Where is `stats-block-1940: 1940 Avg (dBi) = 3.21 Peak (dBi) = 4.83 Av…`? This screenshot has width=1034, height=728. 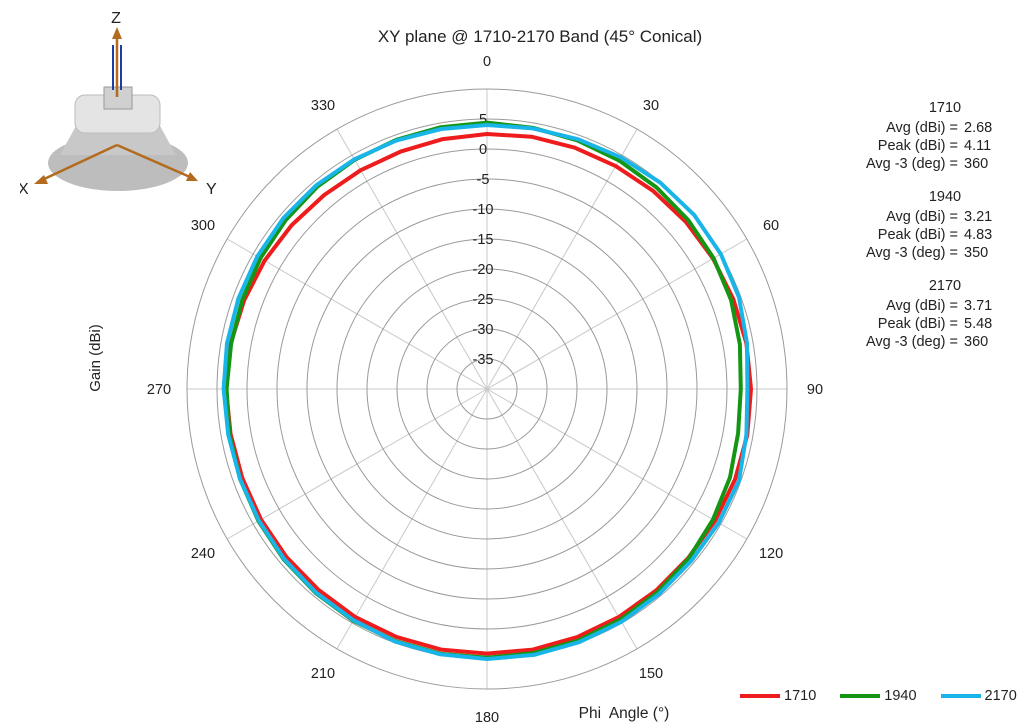
stats-block-1940: 1940 Avg (dBi) = 3.21 Peak (dBi) = 4.83 Av… is located at coordinates (920, 225).